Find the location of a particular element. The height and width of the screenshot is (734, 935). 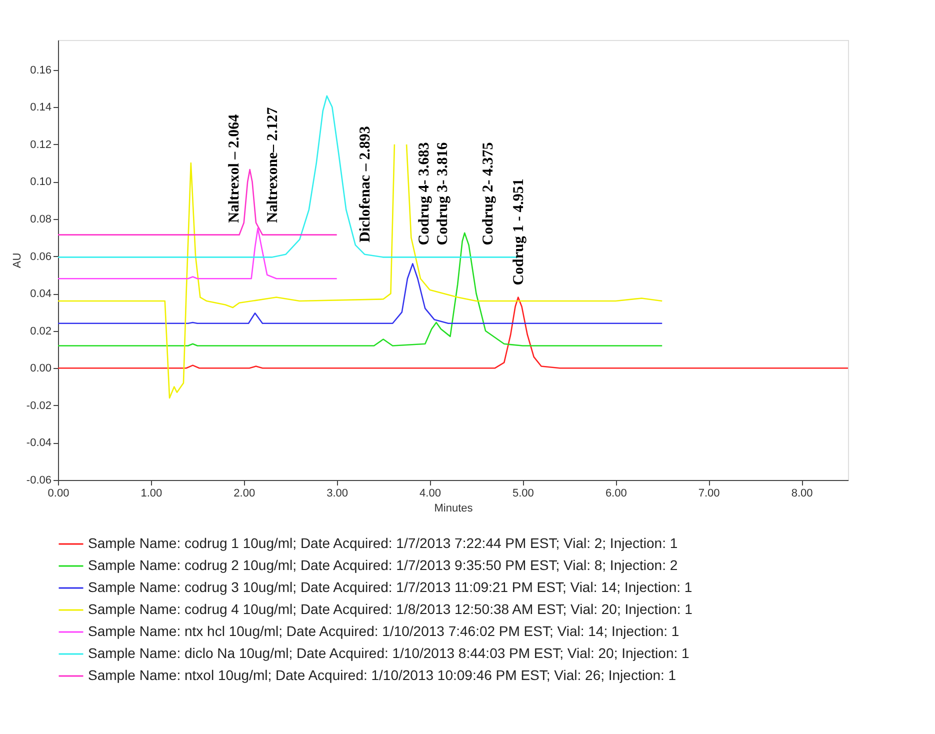

legend-label: Sample Name: codrug 2 10ug/ml; Date Acquired: 1/7/2013 9:35:50 PM EST; Vial: 8; Injection: 2 is located at coordinates (383, 565).